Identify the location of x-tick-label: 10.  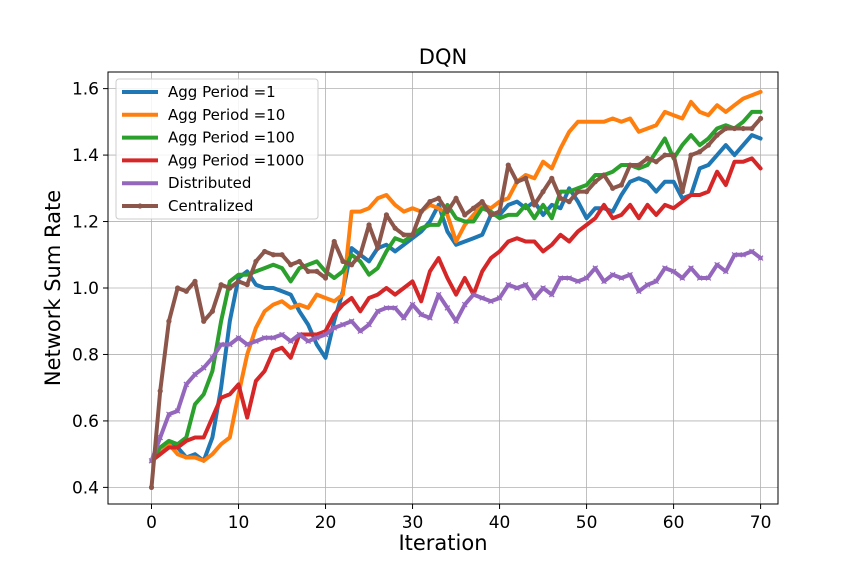
(239, 523).